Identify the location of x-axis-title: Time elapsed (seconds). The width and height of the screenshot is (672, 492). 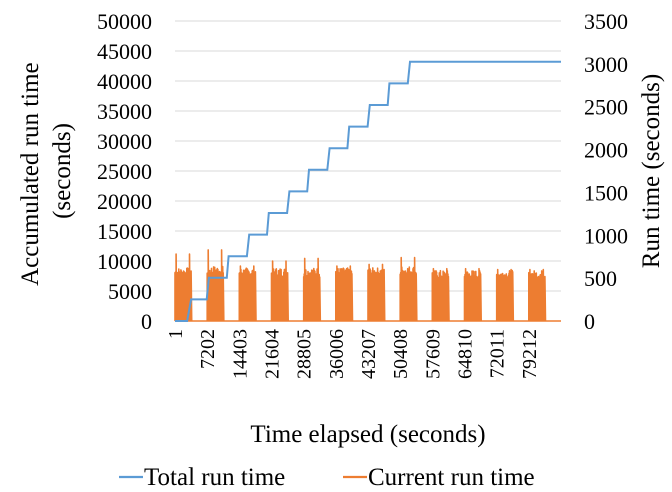
(367, 434).